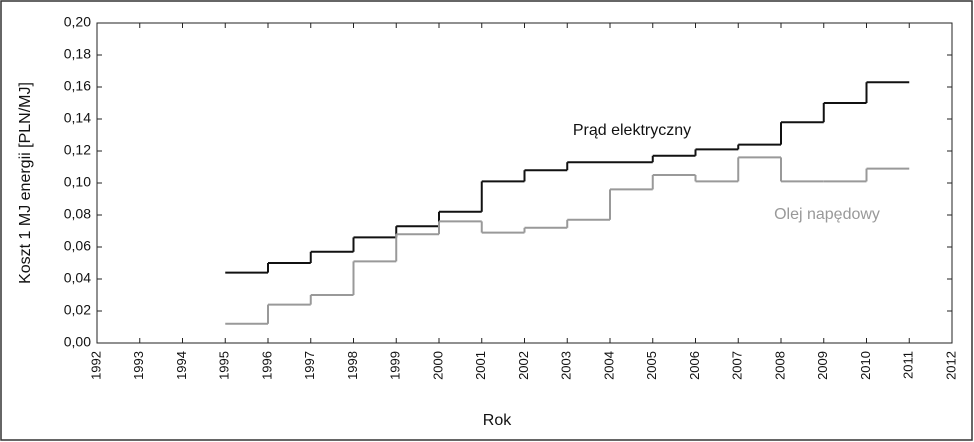 This screenshot has height=442, width=974. What do you see at coordinates (950, 365) in the screenshot?
I see `x-tick-label: 2012` at bounding box center [950, 365].